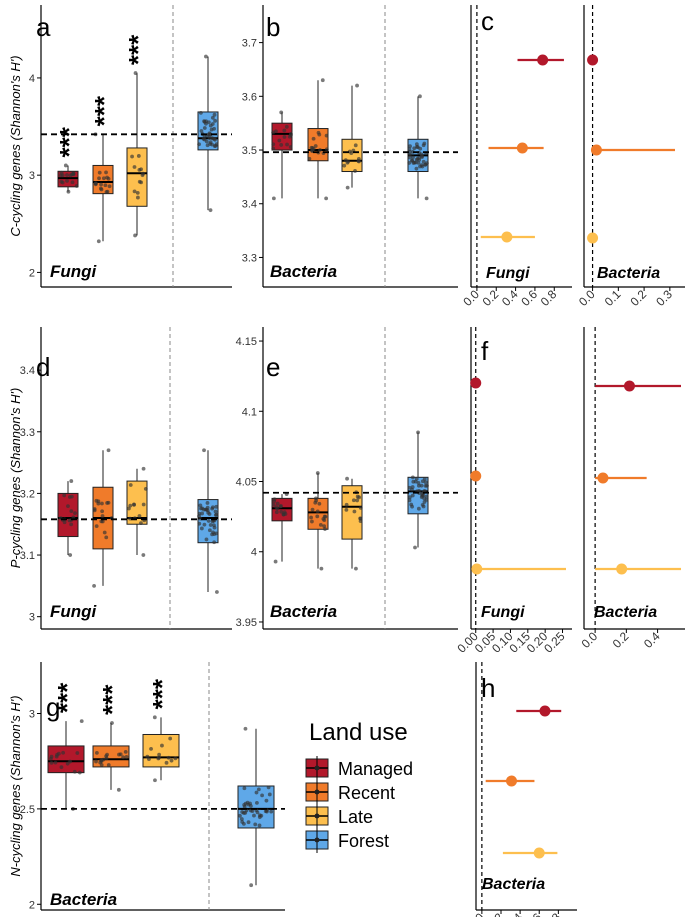 The width and height of the screenshot is (685, 917). I want to click on y-tick-label: 3.95, so click(246, 623).